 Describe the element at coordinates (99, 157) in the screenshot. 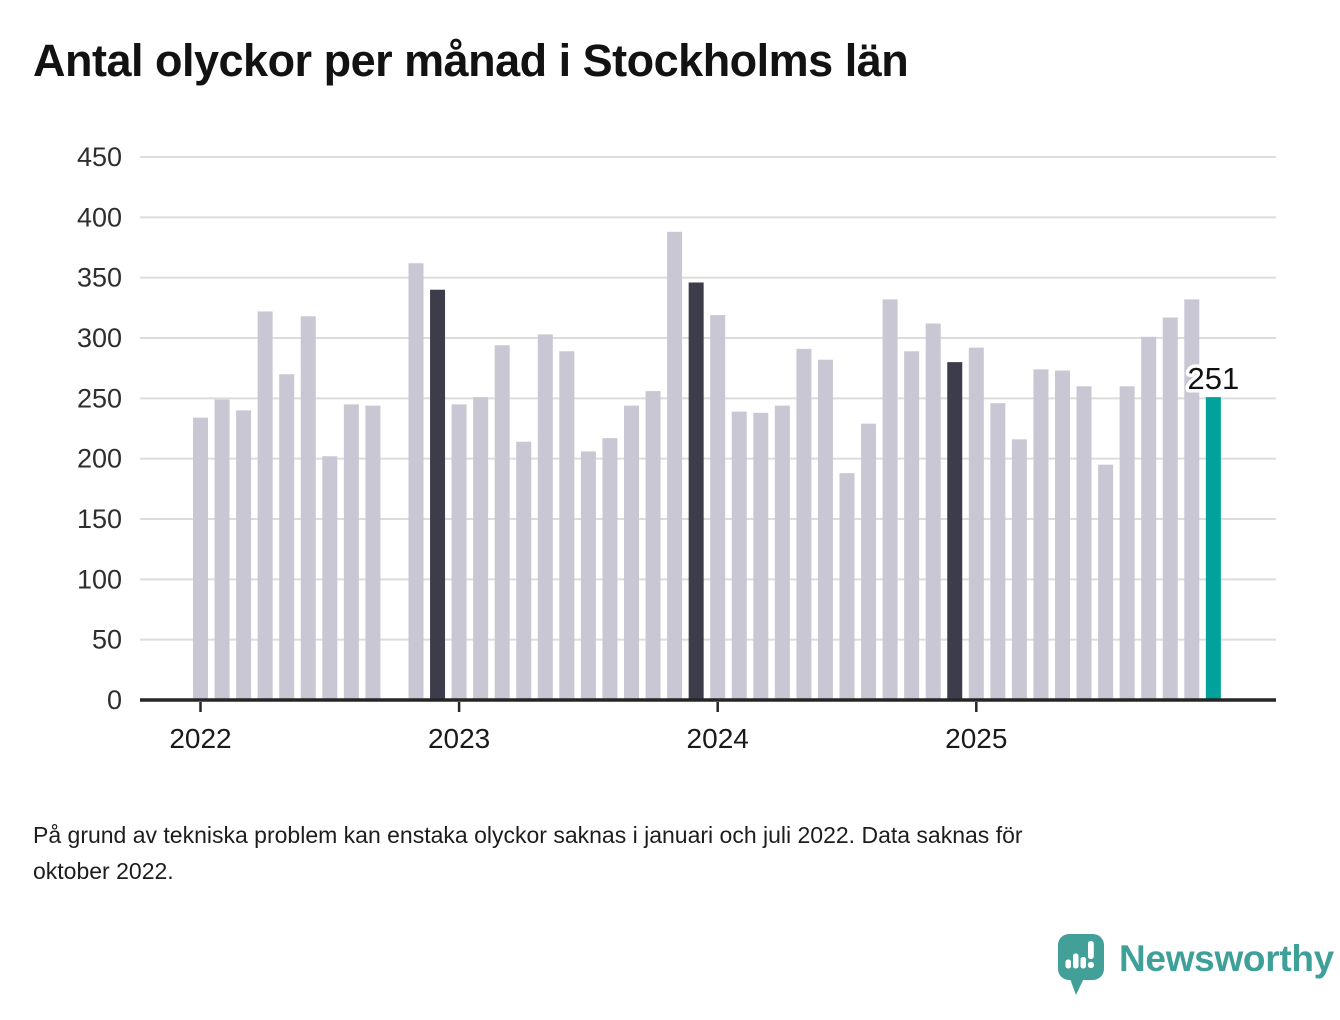

I see `y-tick-label-450: 450` at that location.